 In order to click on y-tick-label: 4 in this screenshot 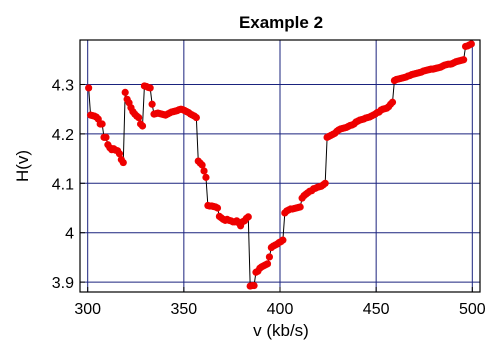, I will do `click(69, 234)`.